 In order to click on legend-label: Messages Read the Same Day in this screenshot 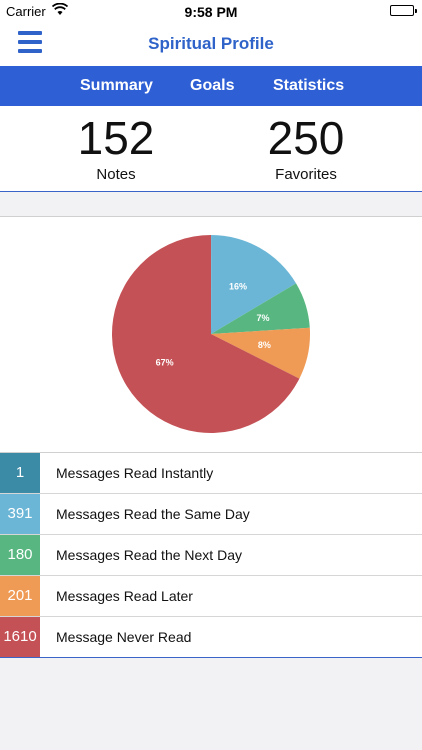, I will do `click(153, 514)`.